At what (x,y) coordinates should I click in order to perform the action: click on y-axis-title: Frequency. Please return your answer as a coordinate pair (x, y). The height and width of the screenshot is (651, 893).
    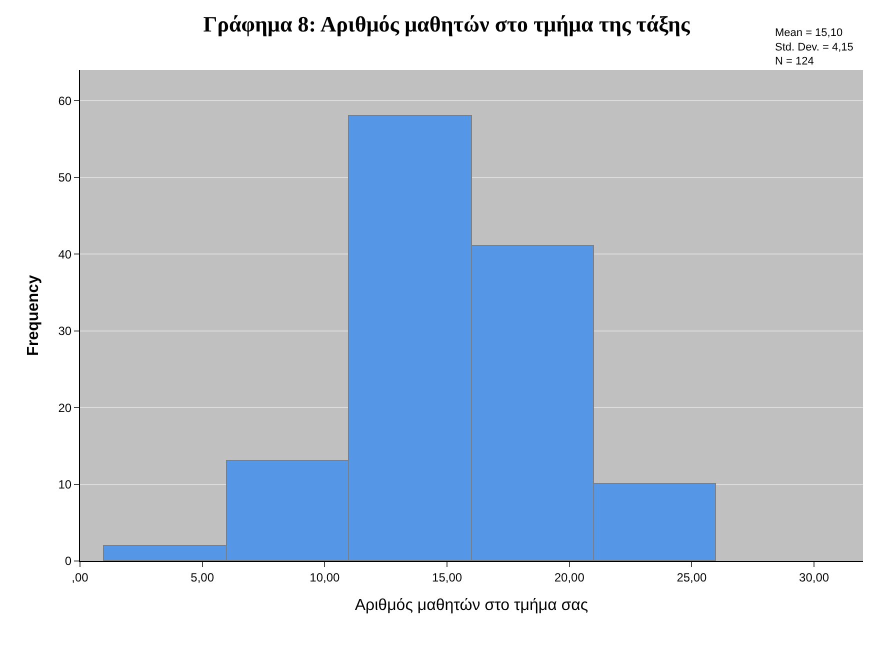
    Looking at the image, I should click on (33, 315).